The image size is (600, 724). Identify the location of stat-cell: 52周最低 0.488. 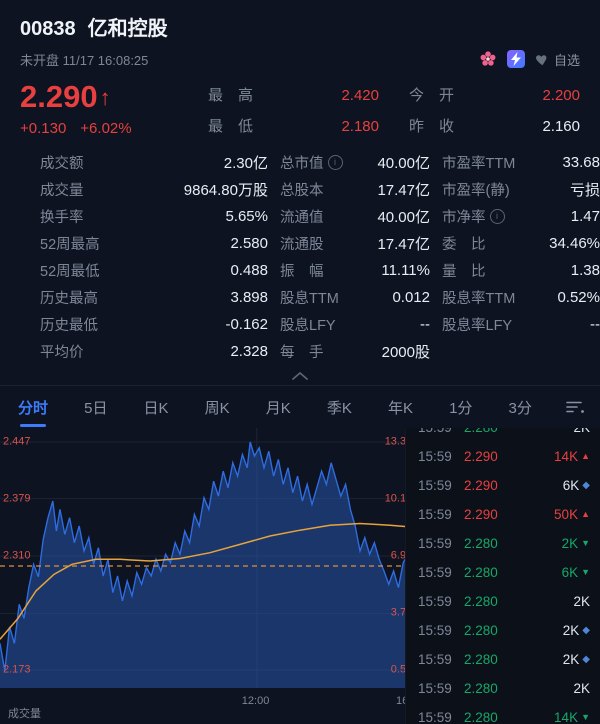
(154, 270).